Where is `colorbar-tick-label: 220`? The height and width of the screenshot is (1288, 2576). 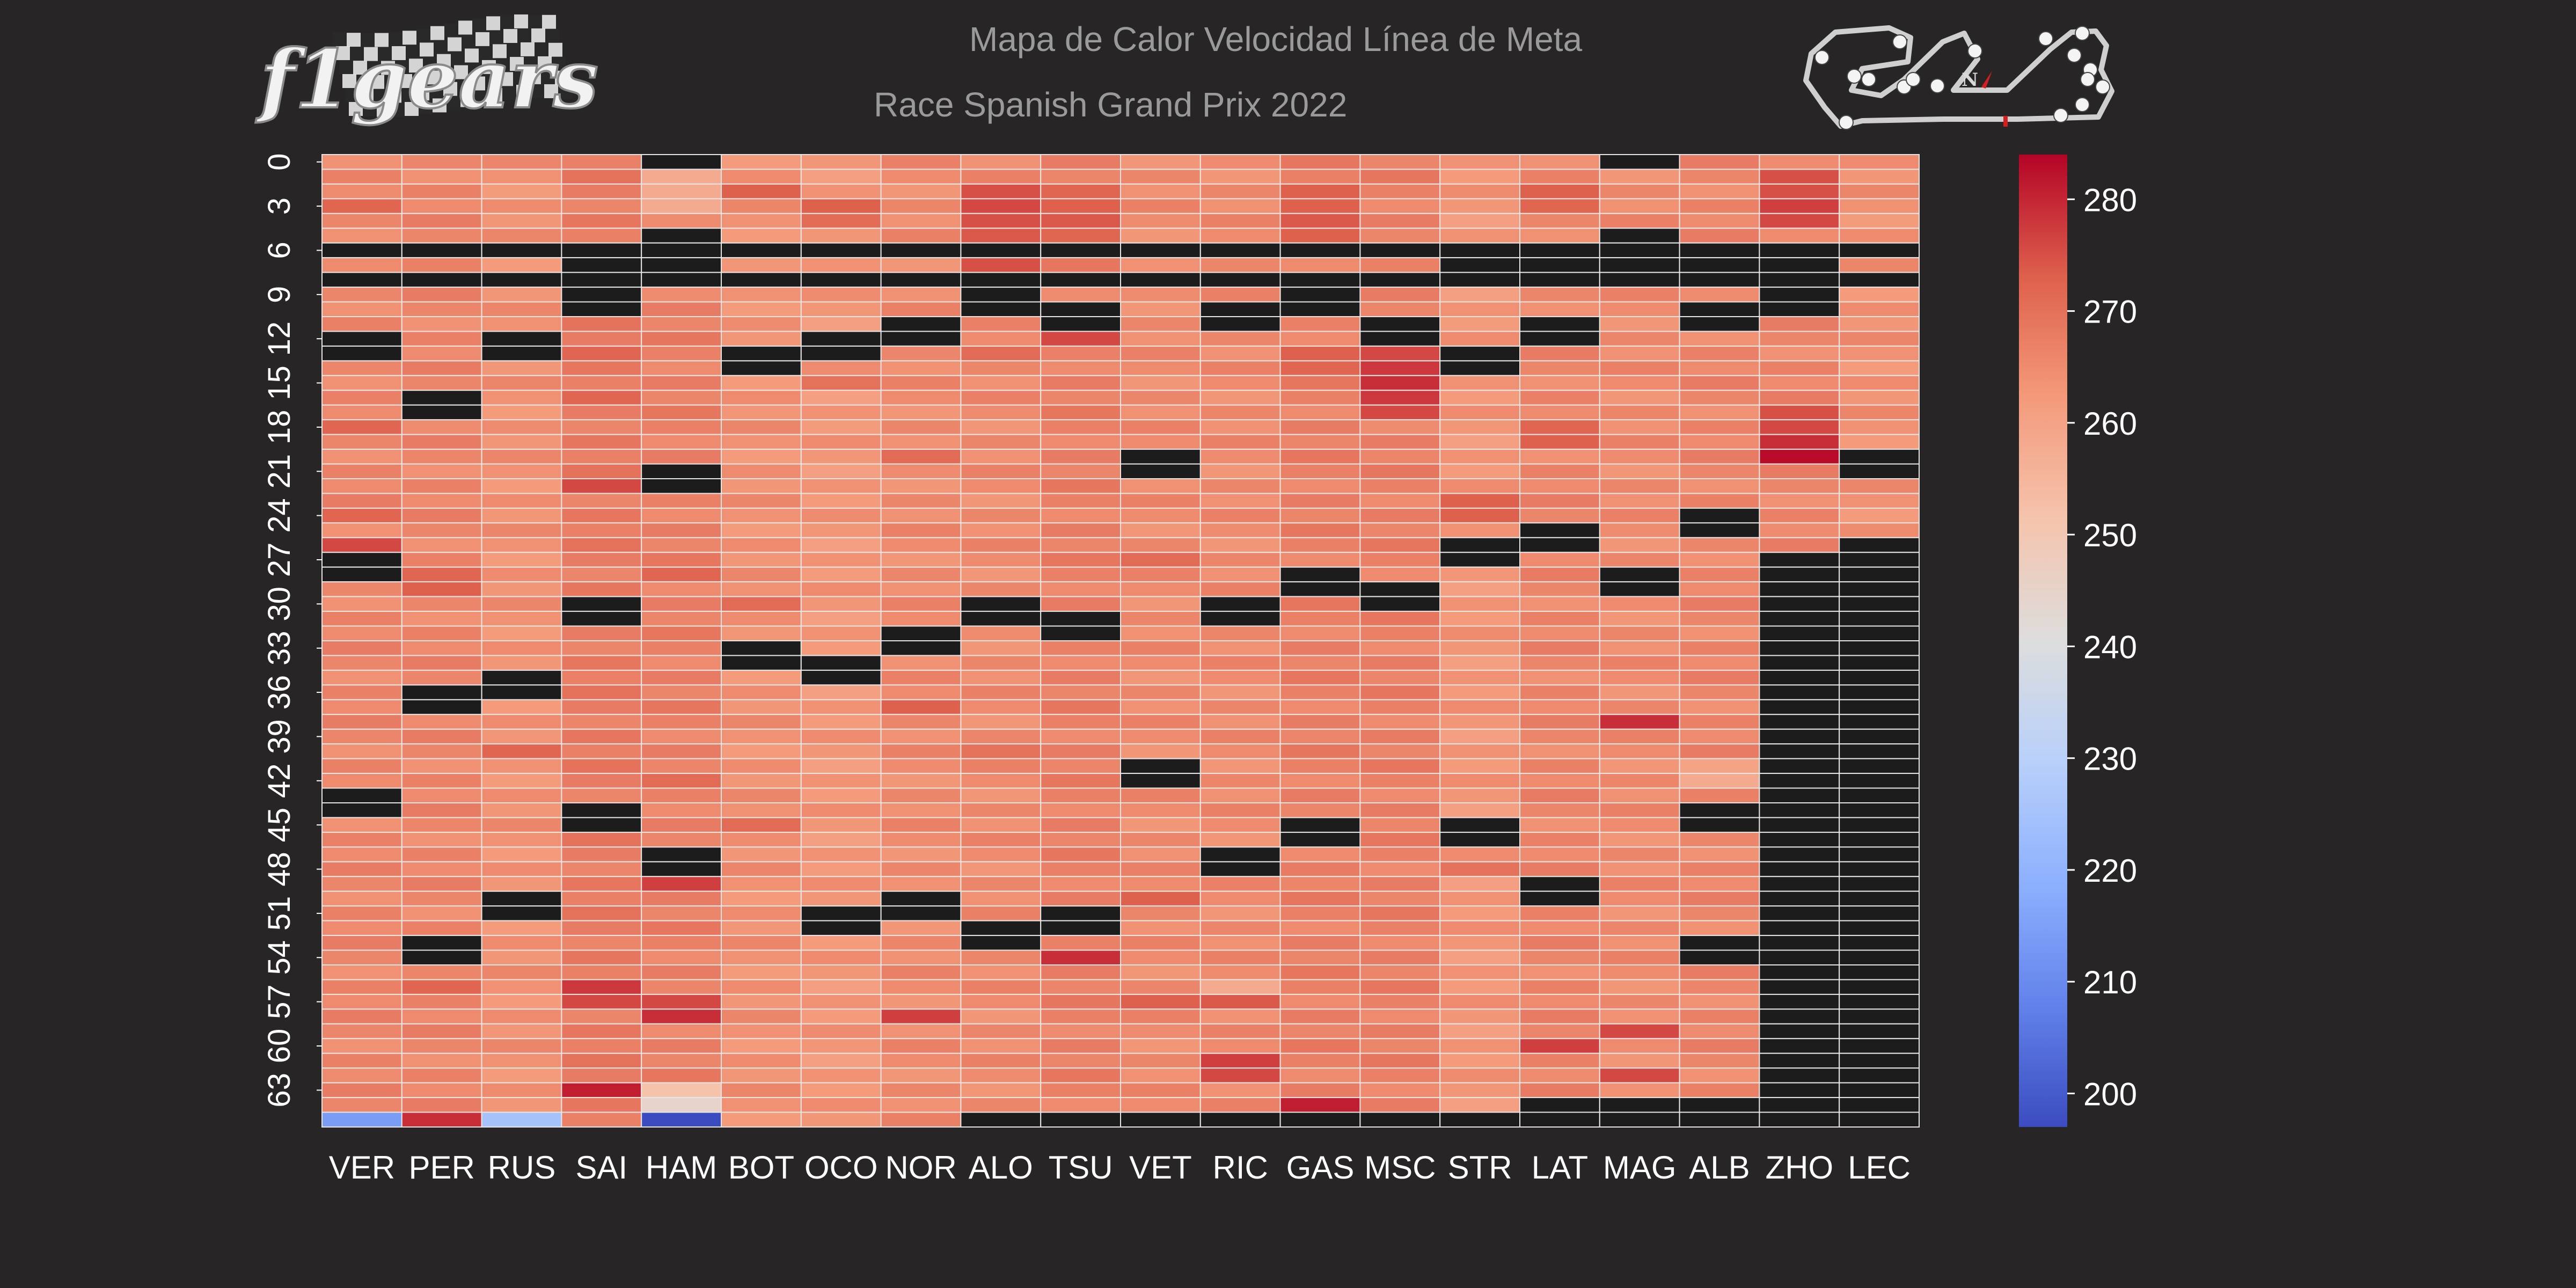
colorbar-tick-label: 220 is located at coordinates (2110, 871).